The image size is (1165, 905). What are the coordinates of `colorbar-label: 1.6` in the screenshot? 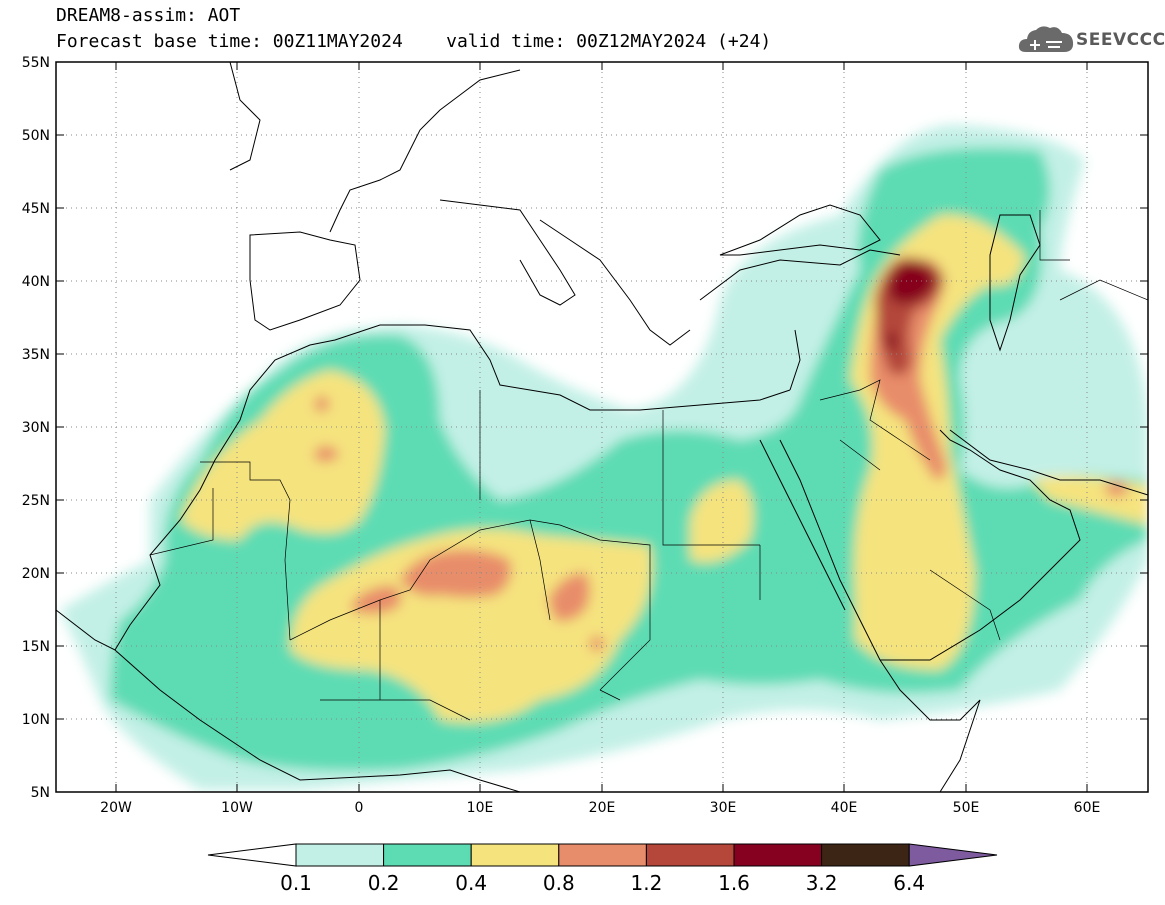 It's located at (734, 883).